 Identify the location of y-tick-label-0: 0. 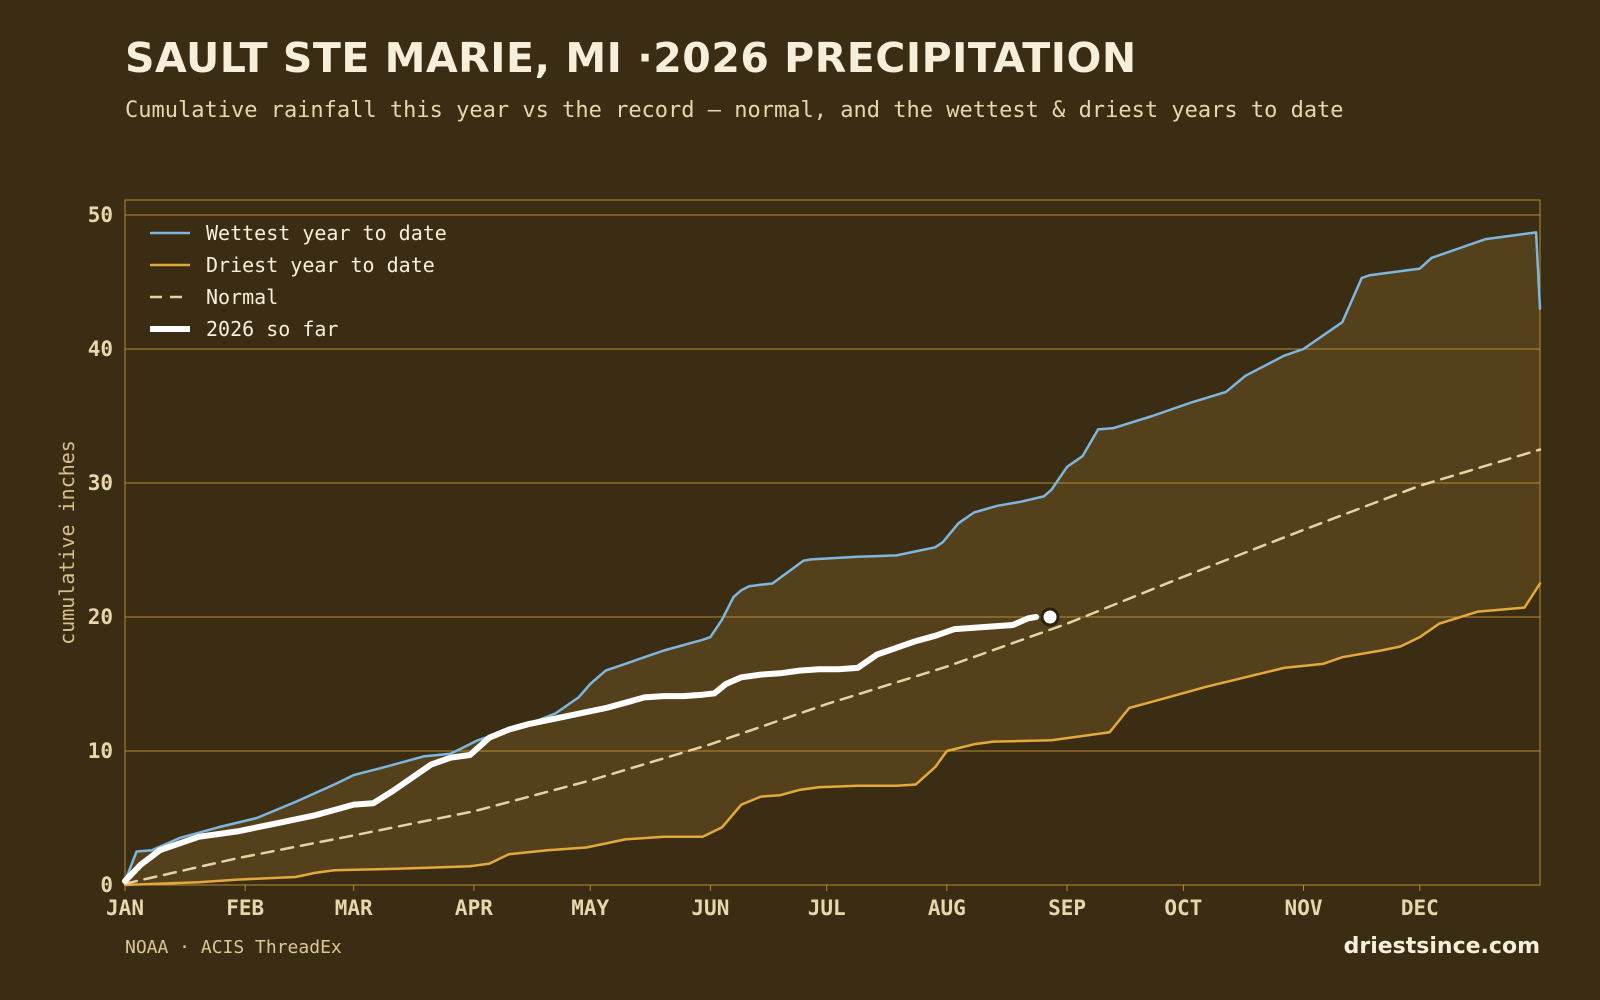
(106, 885).